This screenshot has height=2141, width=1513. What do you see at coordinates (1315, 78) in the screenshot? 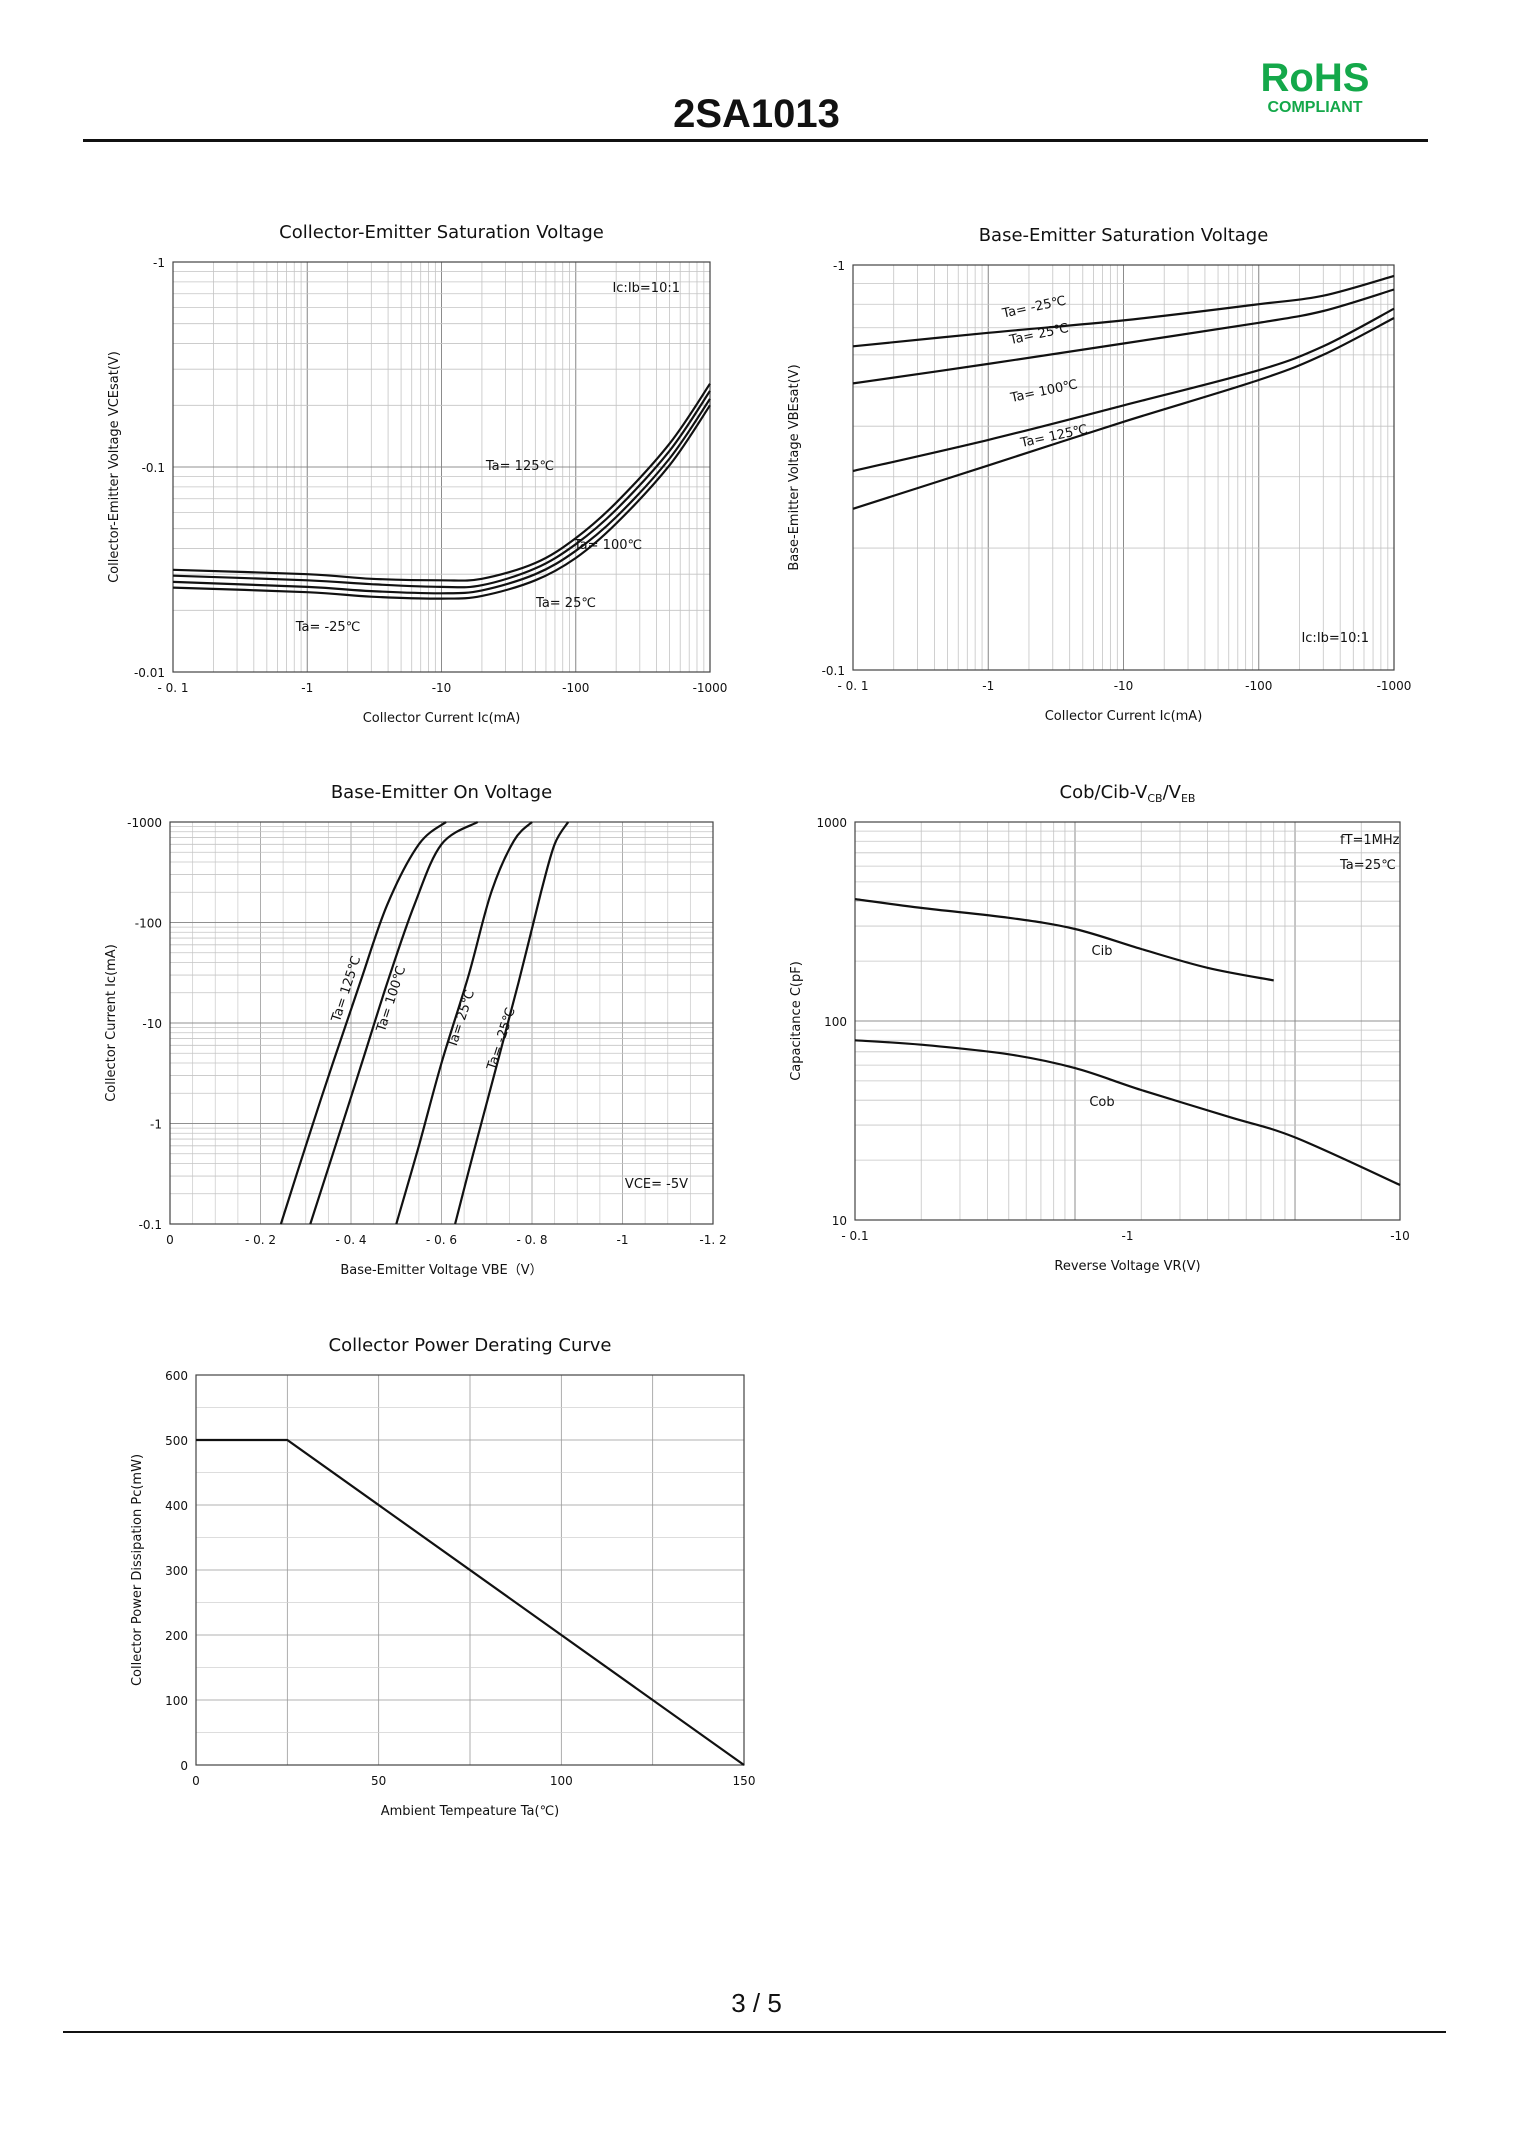
I see `rohs-badge-main: RoHS` at bounding box center [1315, 78].